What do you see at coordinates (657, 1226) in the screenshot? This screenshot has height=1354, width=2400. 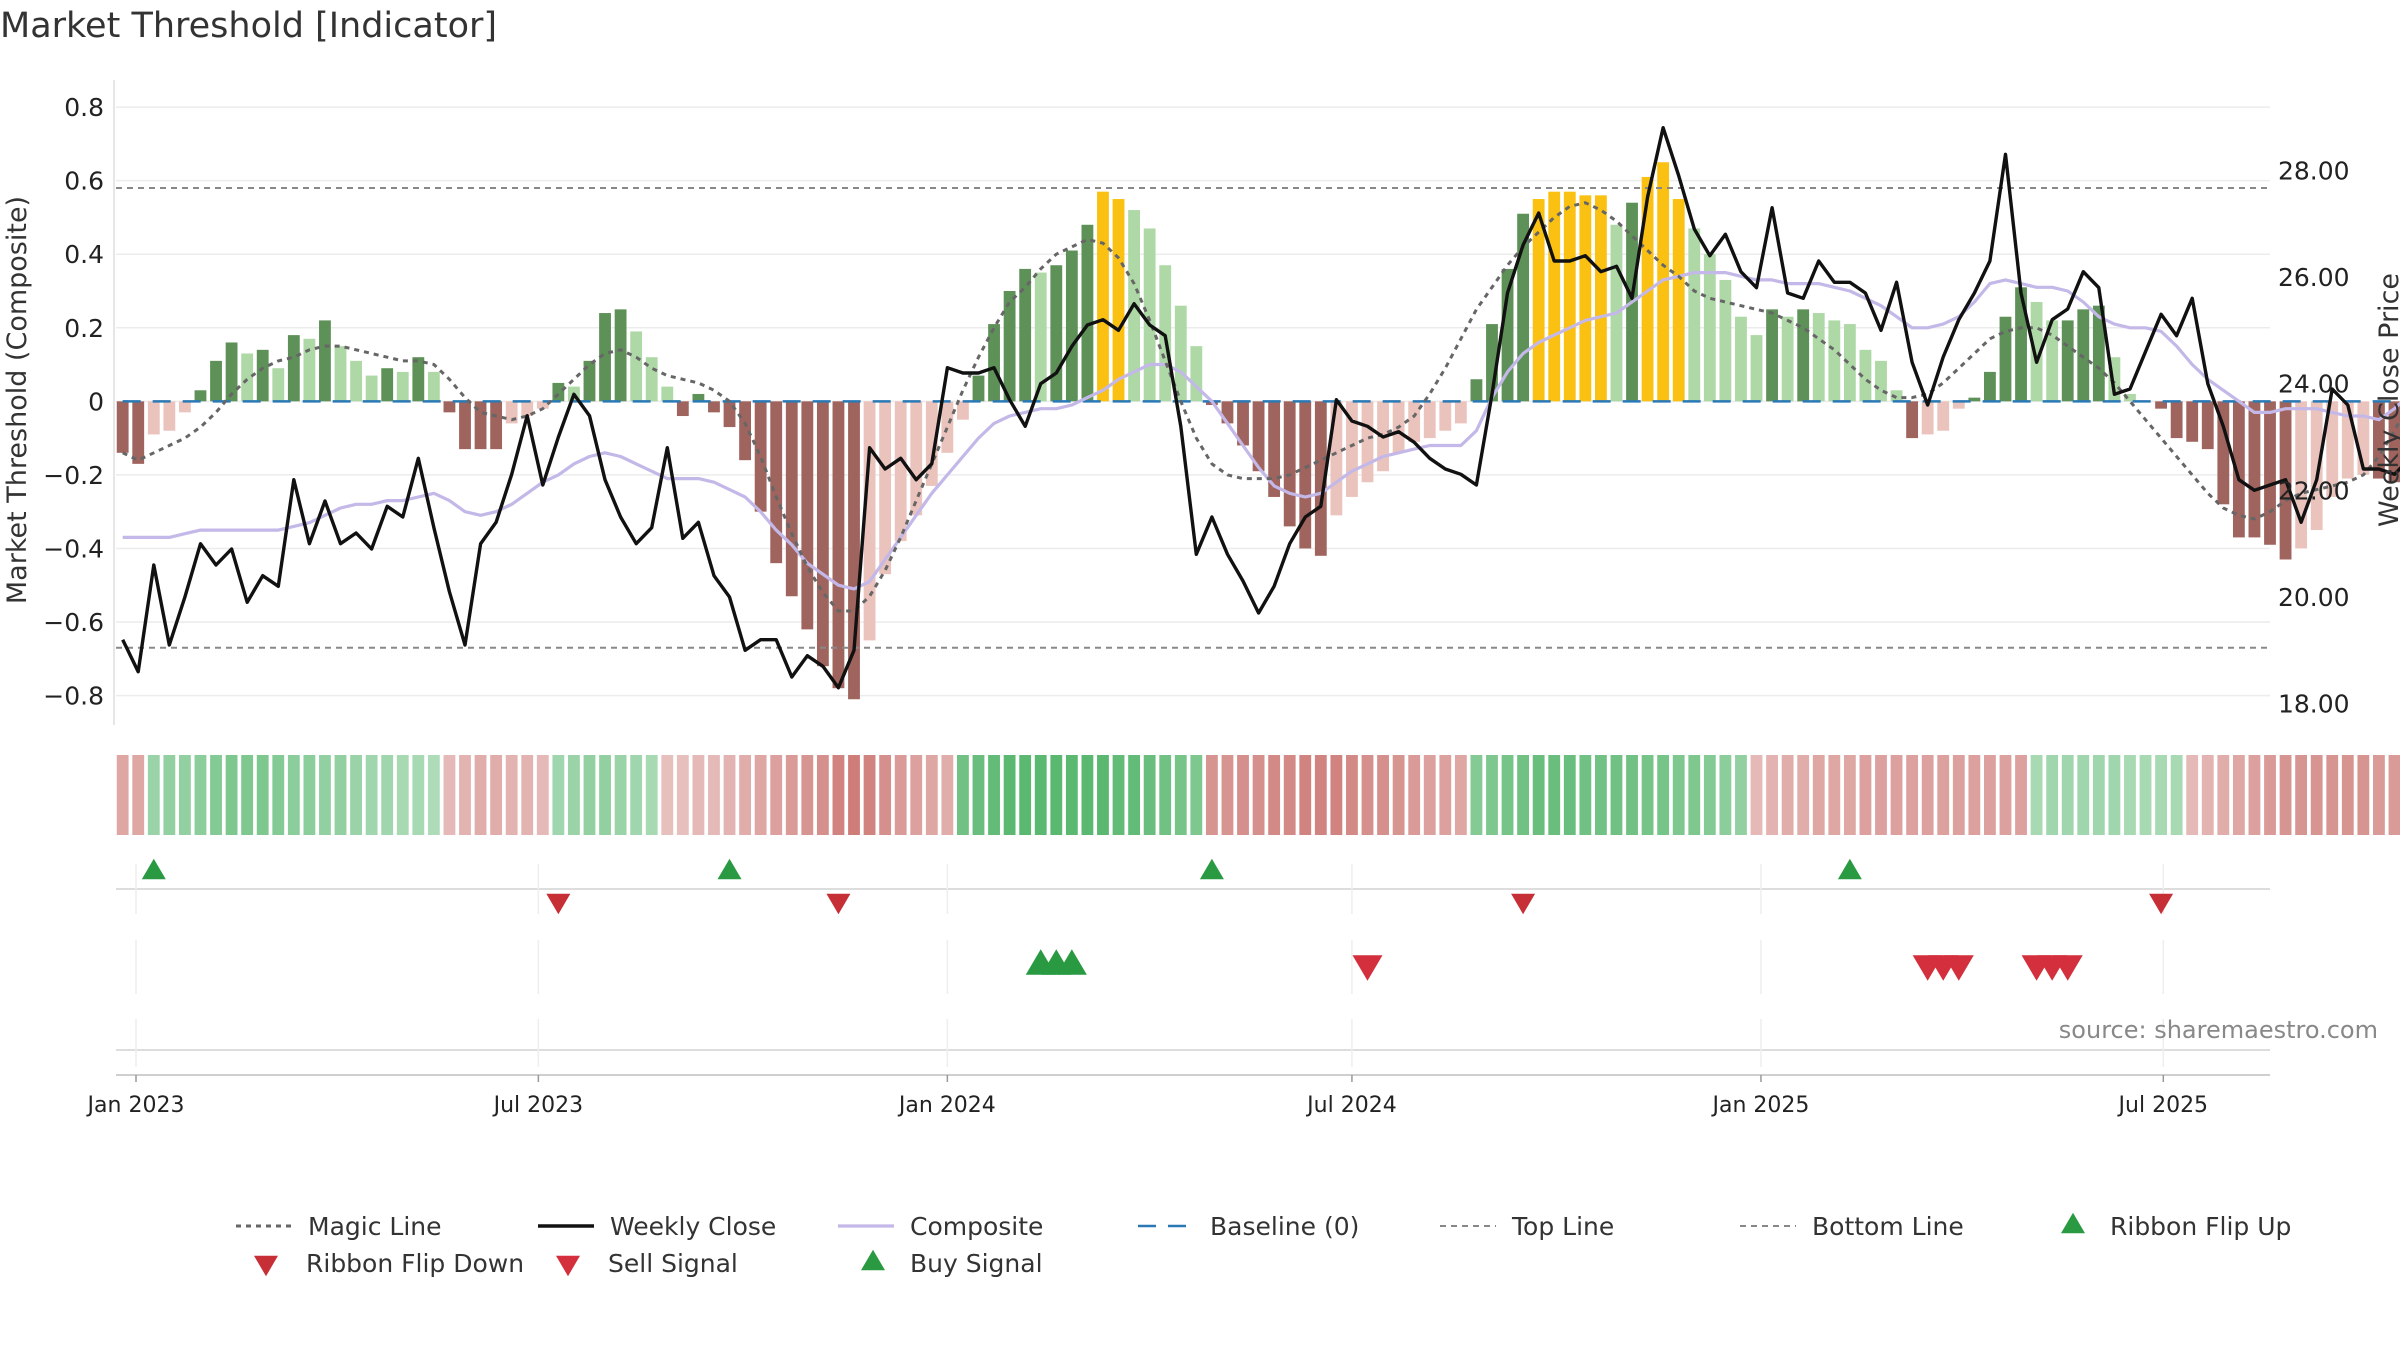 I see `legend-item: Weekly Close` at bounding box center [657, 1226].